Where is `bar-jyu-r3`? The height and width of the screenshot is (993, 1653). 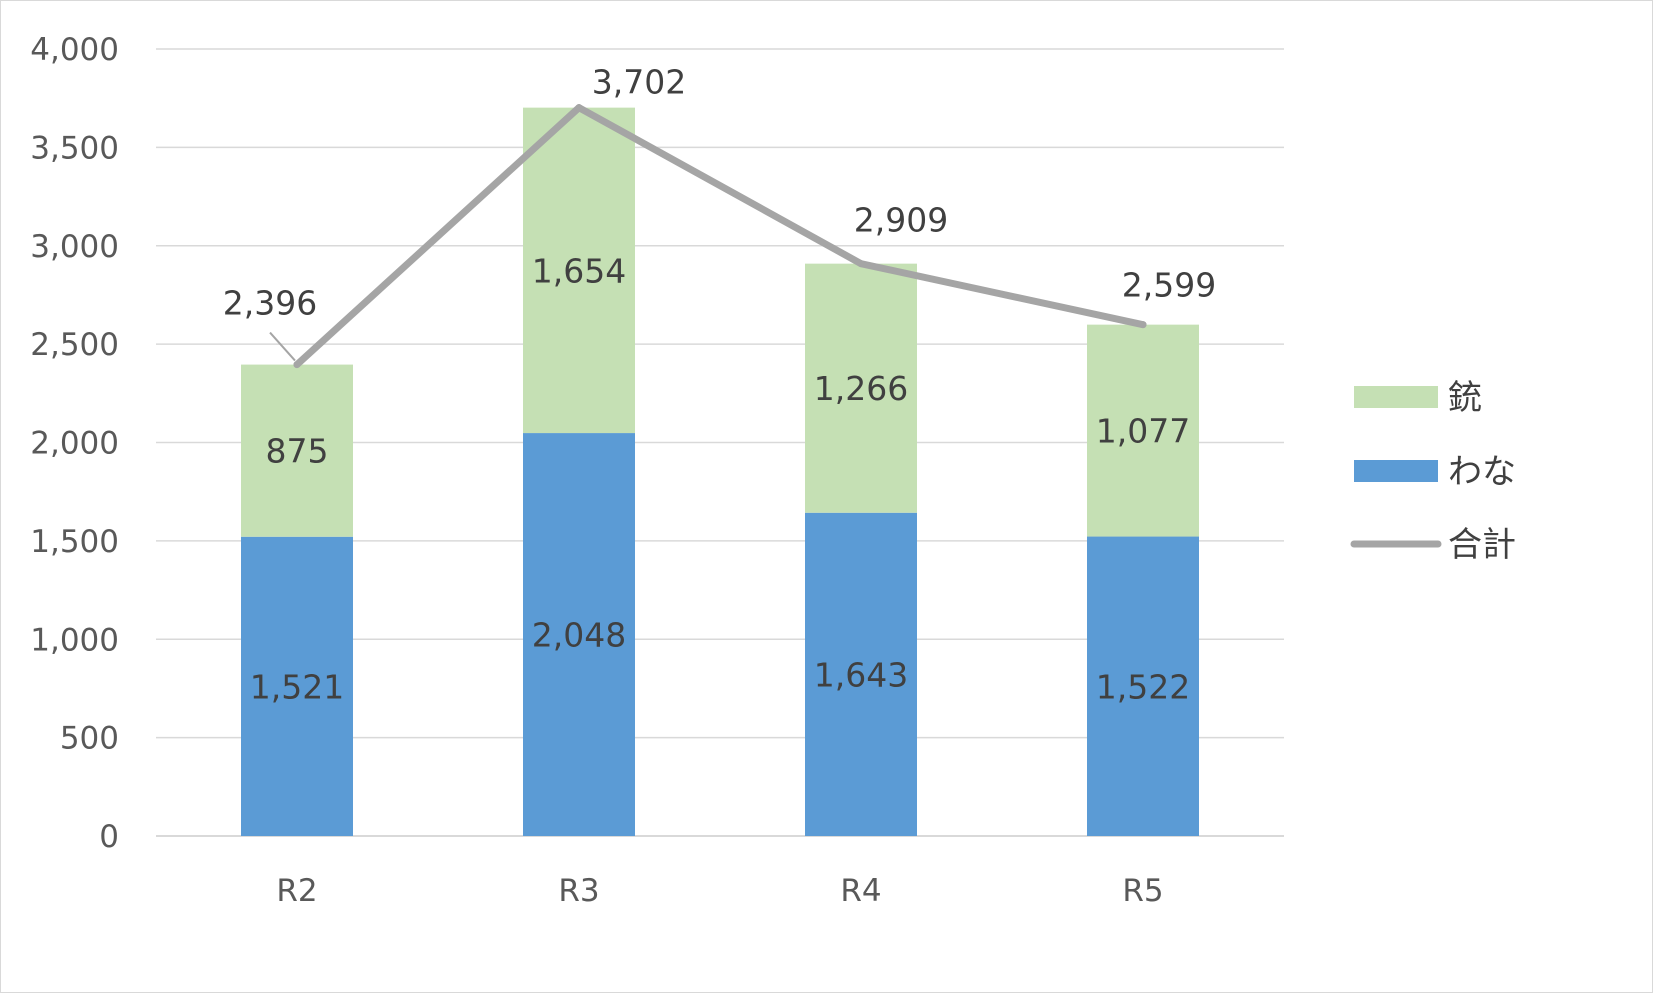
bar-jyu-r3 is located at coordinates (579, 270).